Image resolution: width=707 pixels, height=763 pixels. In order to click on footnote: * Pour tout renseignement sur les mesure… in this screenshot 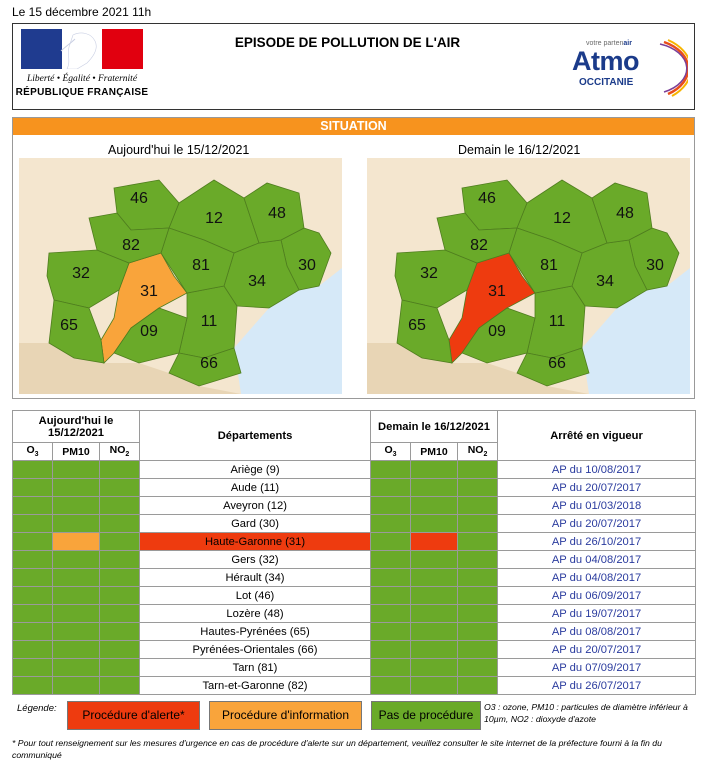, I will do `click(337, 749)`.